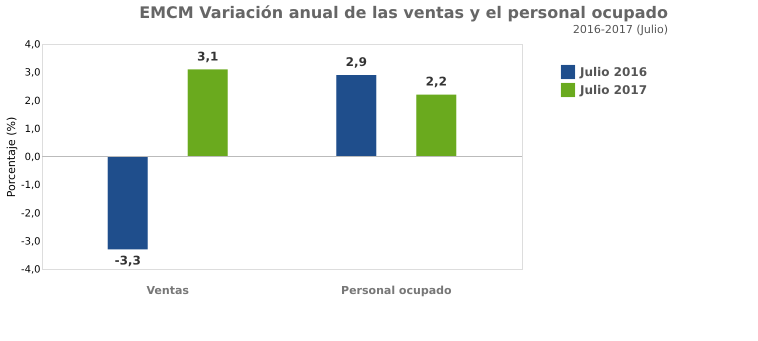  What do you see at coordinates (11, 157) in the screenshot?
I see `y-axis-title: Porcentaje (%)` at bounding box center [11, 157].